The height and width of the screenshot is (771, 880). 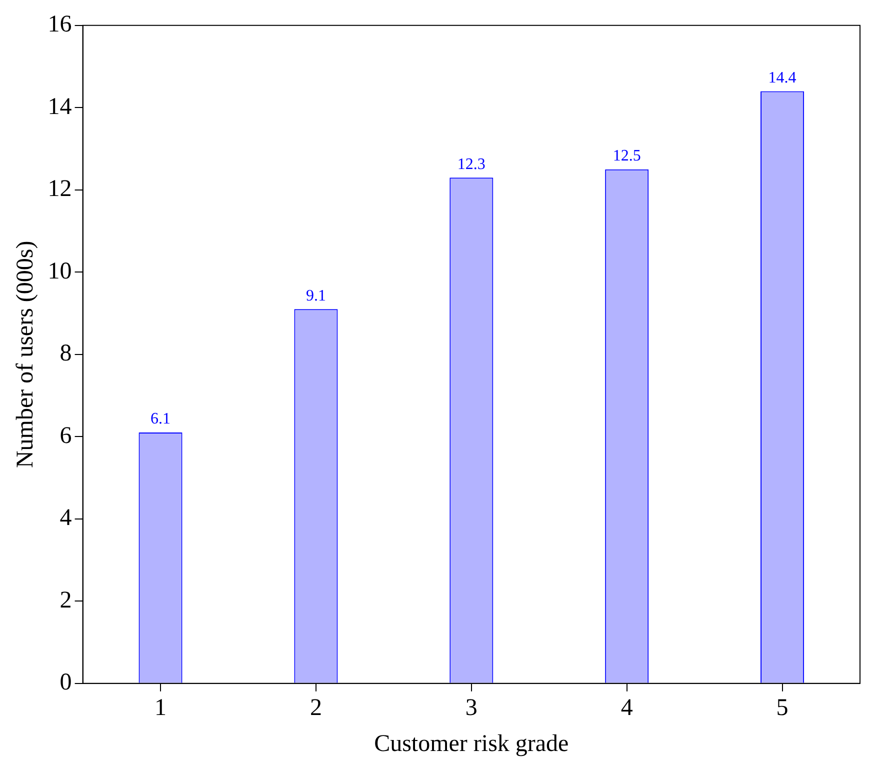 I want to click on y-tick-label: 4, so click(x=66, y=518).